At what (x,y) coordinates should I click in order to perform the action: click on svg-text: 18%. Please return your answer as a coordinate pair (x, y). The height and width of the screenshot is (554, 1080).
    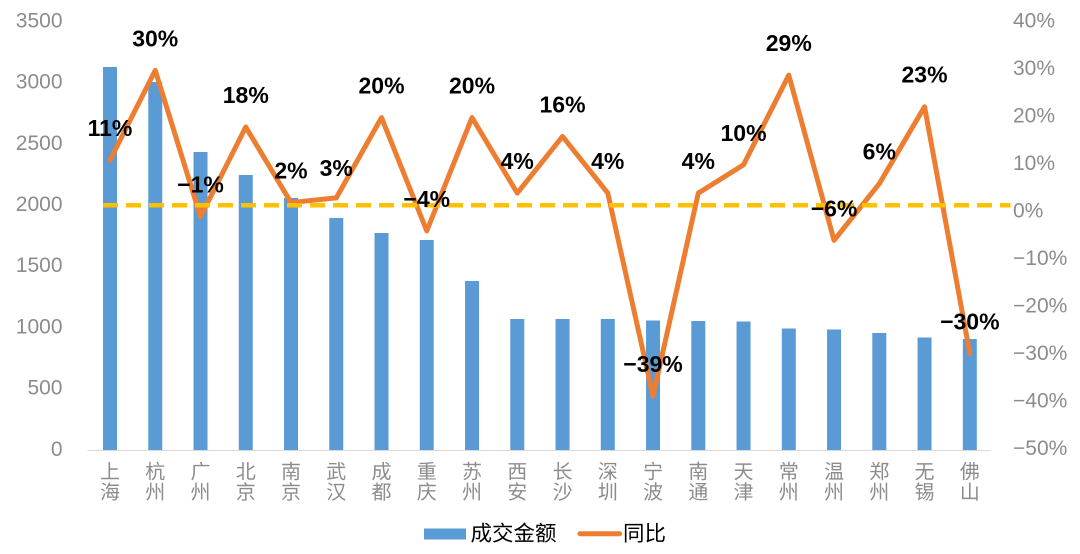
    Looking at the image, I should click on (246, 95).